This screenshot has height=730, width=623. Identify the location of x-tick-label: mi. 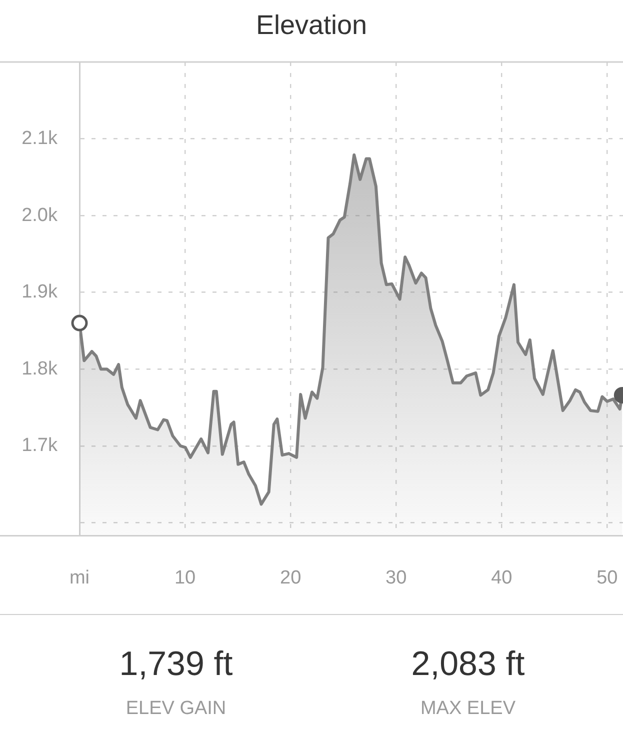
(79, 577).